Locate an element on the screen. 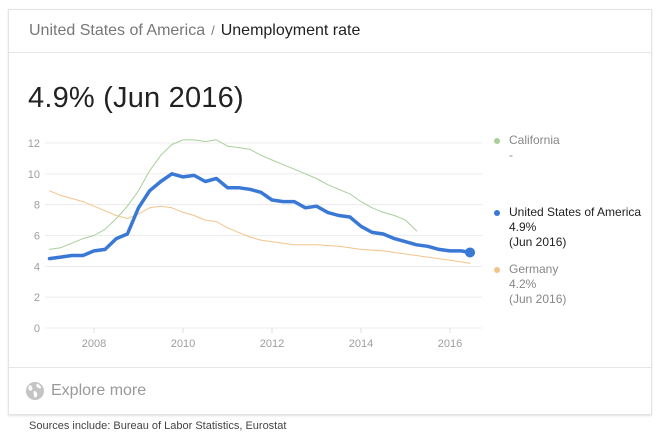 The height and width of the screenshot is (442, 665). legend-label: California is located at coordinates (534, 140).